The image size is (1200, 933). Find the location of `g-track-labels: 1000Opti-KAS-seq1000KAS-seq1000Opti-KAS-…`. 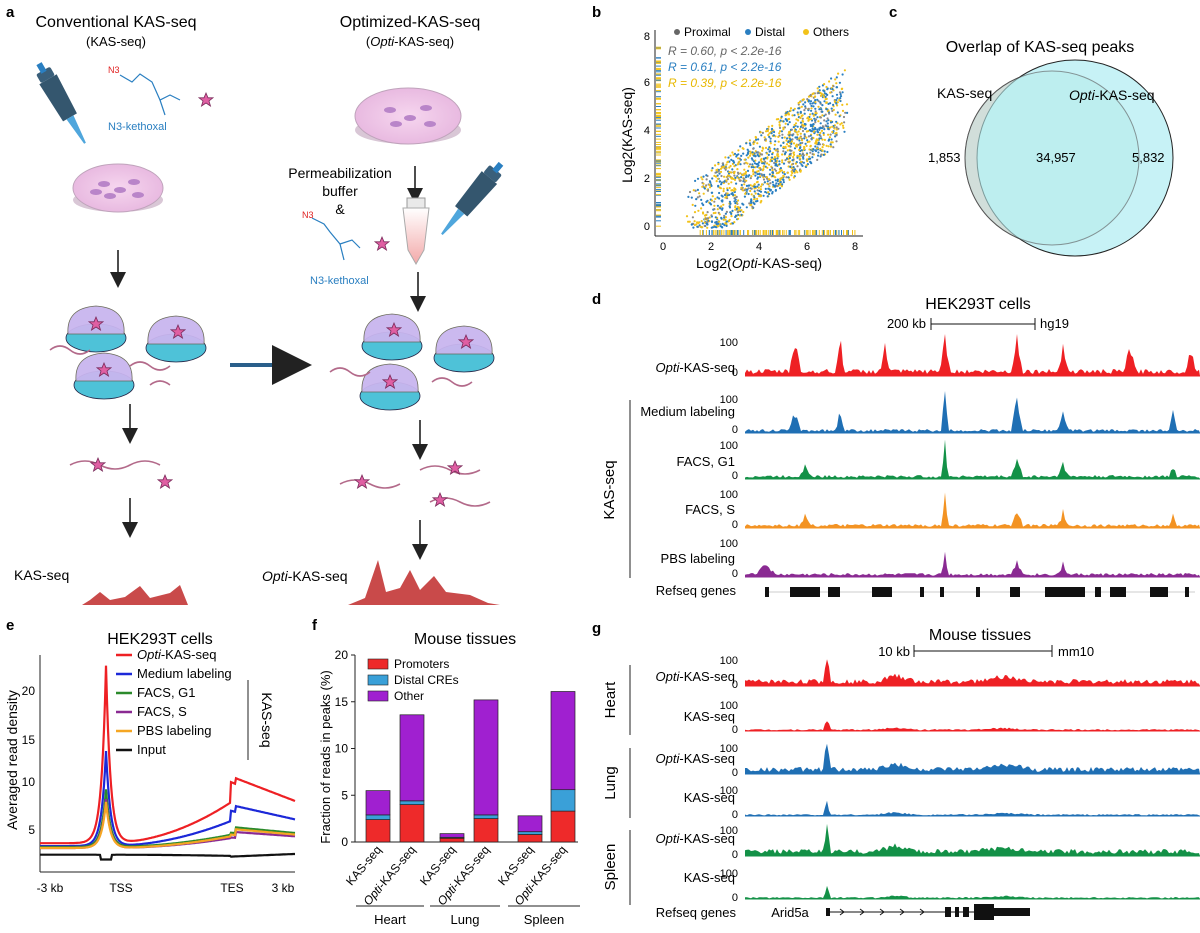

g-track-labels: 1000Opti-KAS-seq1000KAS-seq1000Opti-KAS-… is located at coordinates (697, 779).